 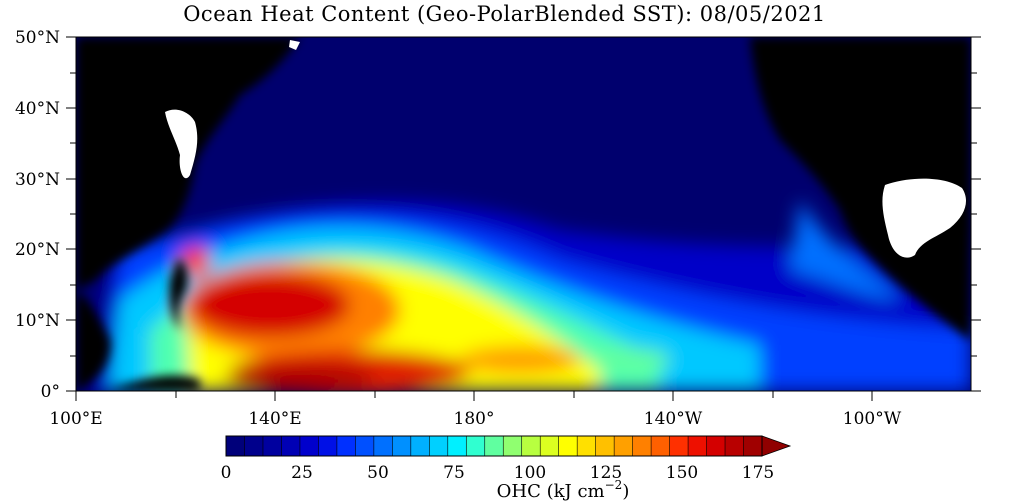 What do you see at coordinates (50, 392) in the screenshot?
I see `lat-label: 0°` at bounding box center [50, 392].